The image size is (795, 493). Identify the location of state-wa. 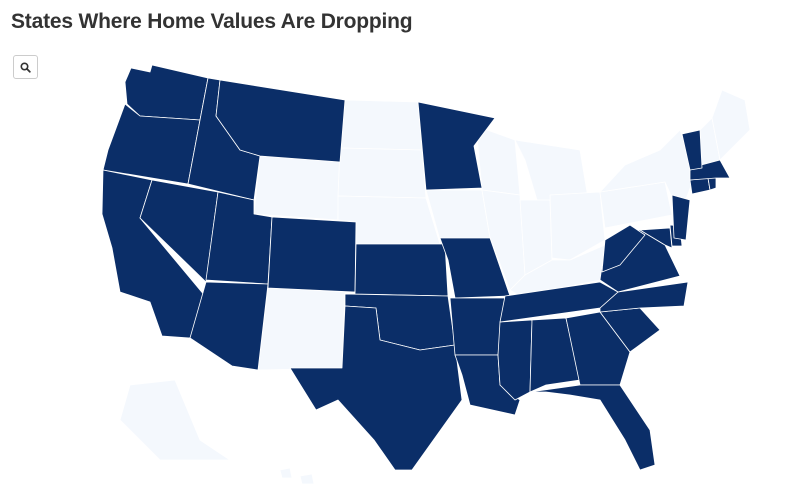
(166, 92).